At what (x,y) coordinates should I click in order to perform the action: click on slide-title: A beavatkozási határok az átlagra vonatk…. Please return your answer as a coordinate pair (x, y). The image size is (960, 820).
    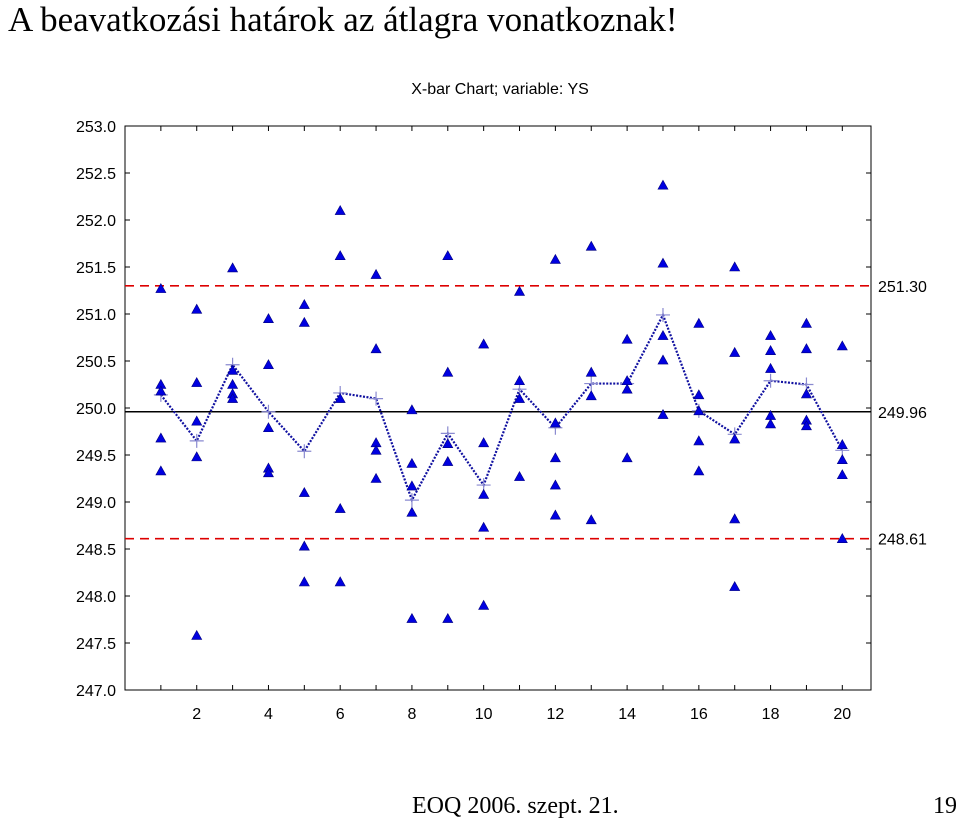
    Looking at the image, I should click on (343, 19).